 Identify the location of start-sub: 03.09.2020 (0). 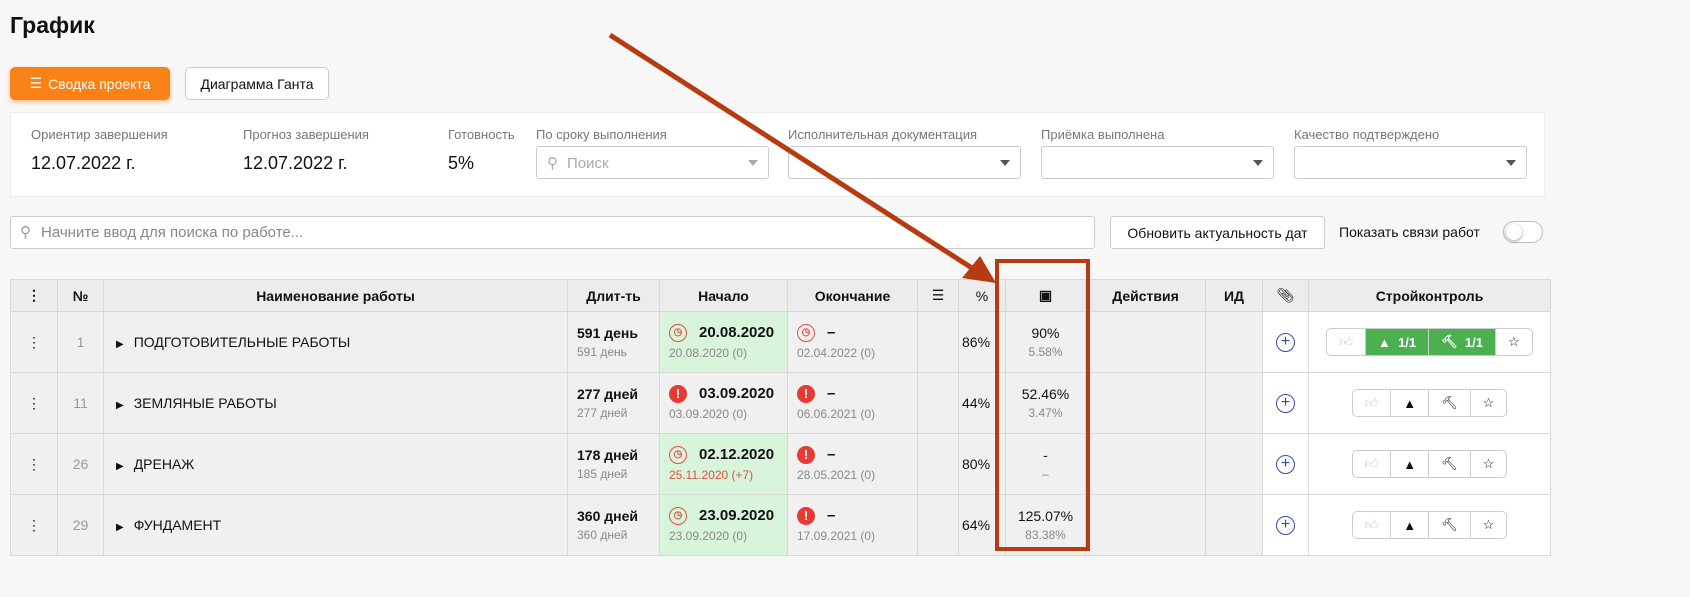
(708, 414).